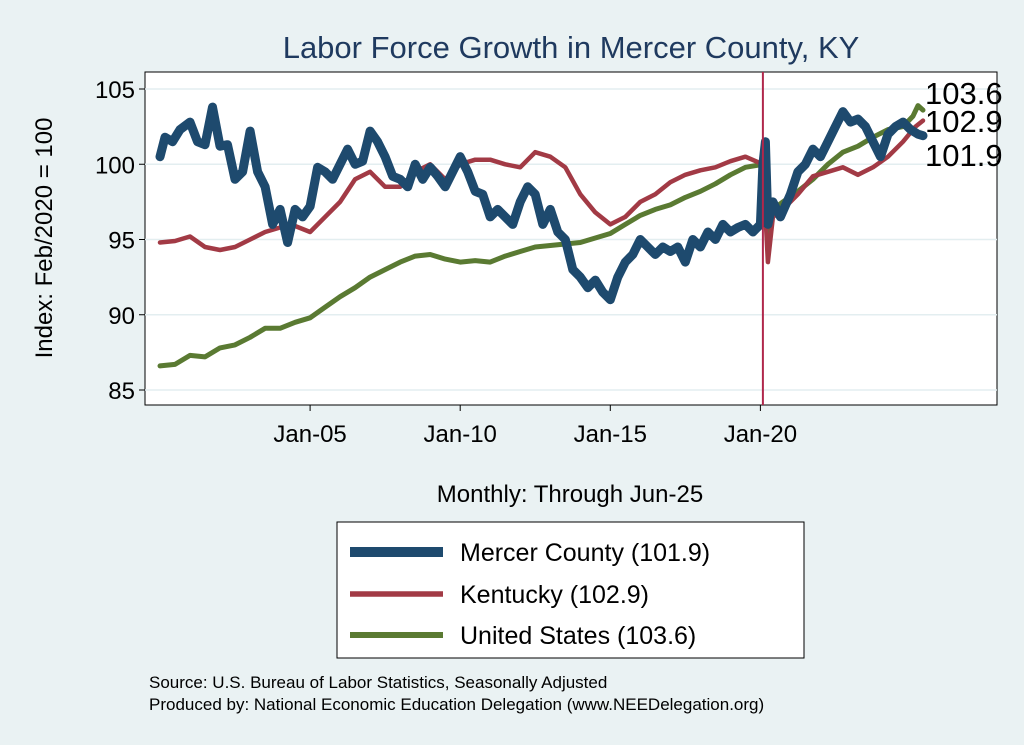 The width and height of the screenshot is (1024, 745). What do you see at coordinates (578, 636) in the screenshot?
I see `legend-label: United States (103.6)` at bounding box center [578, 636].